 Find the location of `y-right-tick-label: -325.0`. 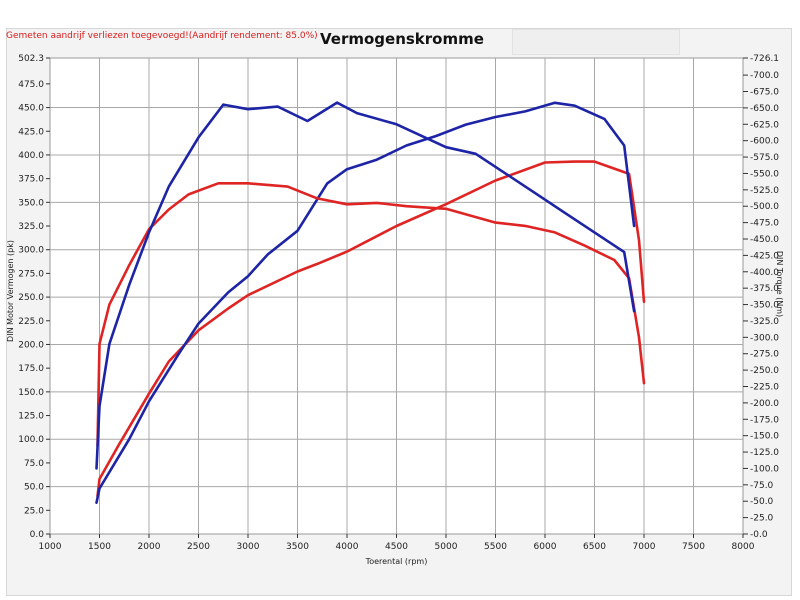

y-right-tick-label: -325.0 is located at coordinates (764, 322).